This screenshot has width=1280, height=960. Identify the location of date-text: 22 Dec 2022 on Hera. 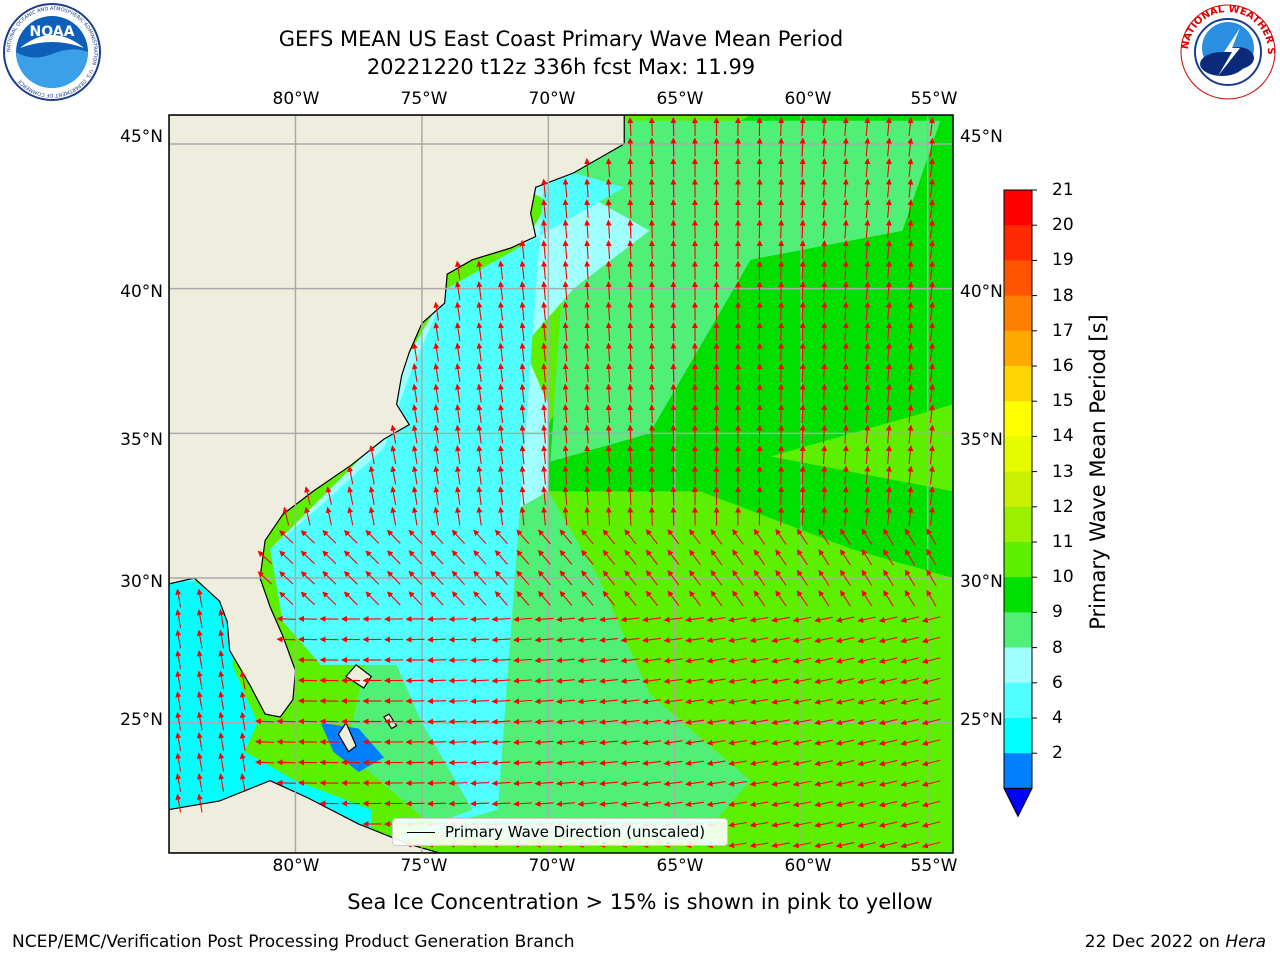
(1175, 942).